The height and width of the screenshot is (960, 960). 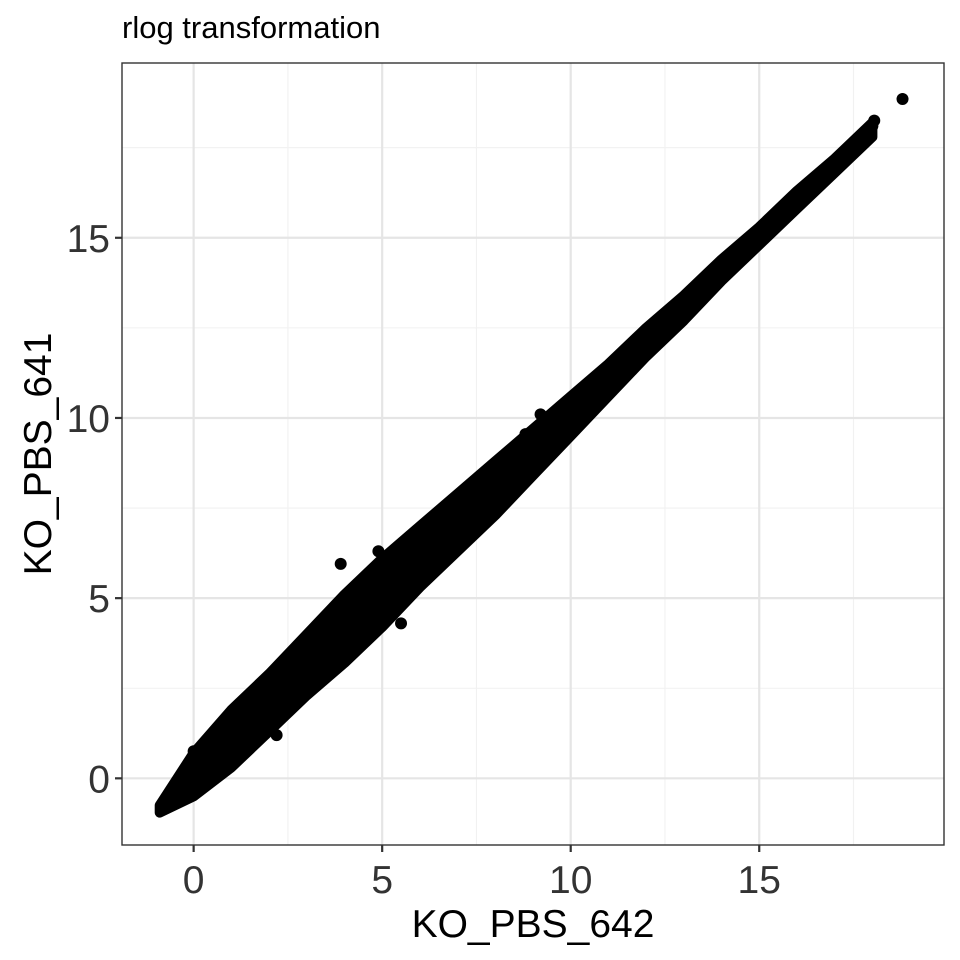 I want to click on x-tick-label: 5, so click(x=382, y=880).